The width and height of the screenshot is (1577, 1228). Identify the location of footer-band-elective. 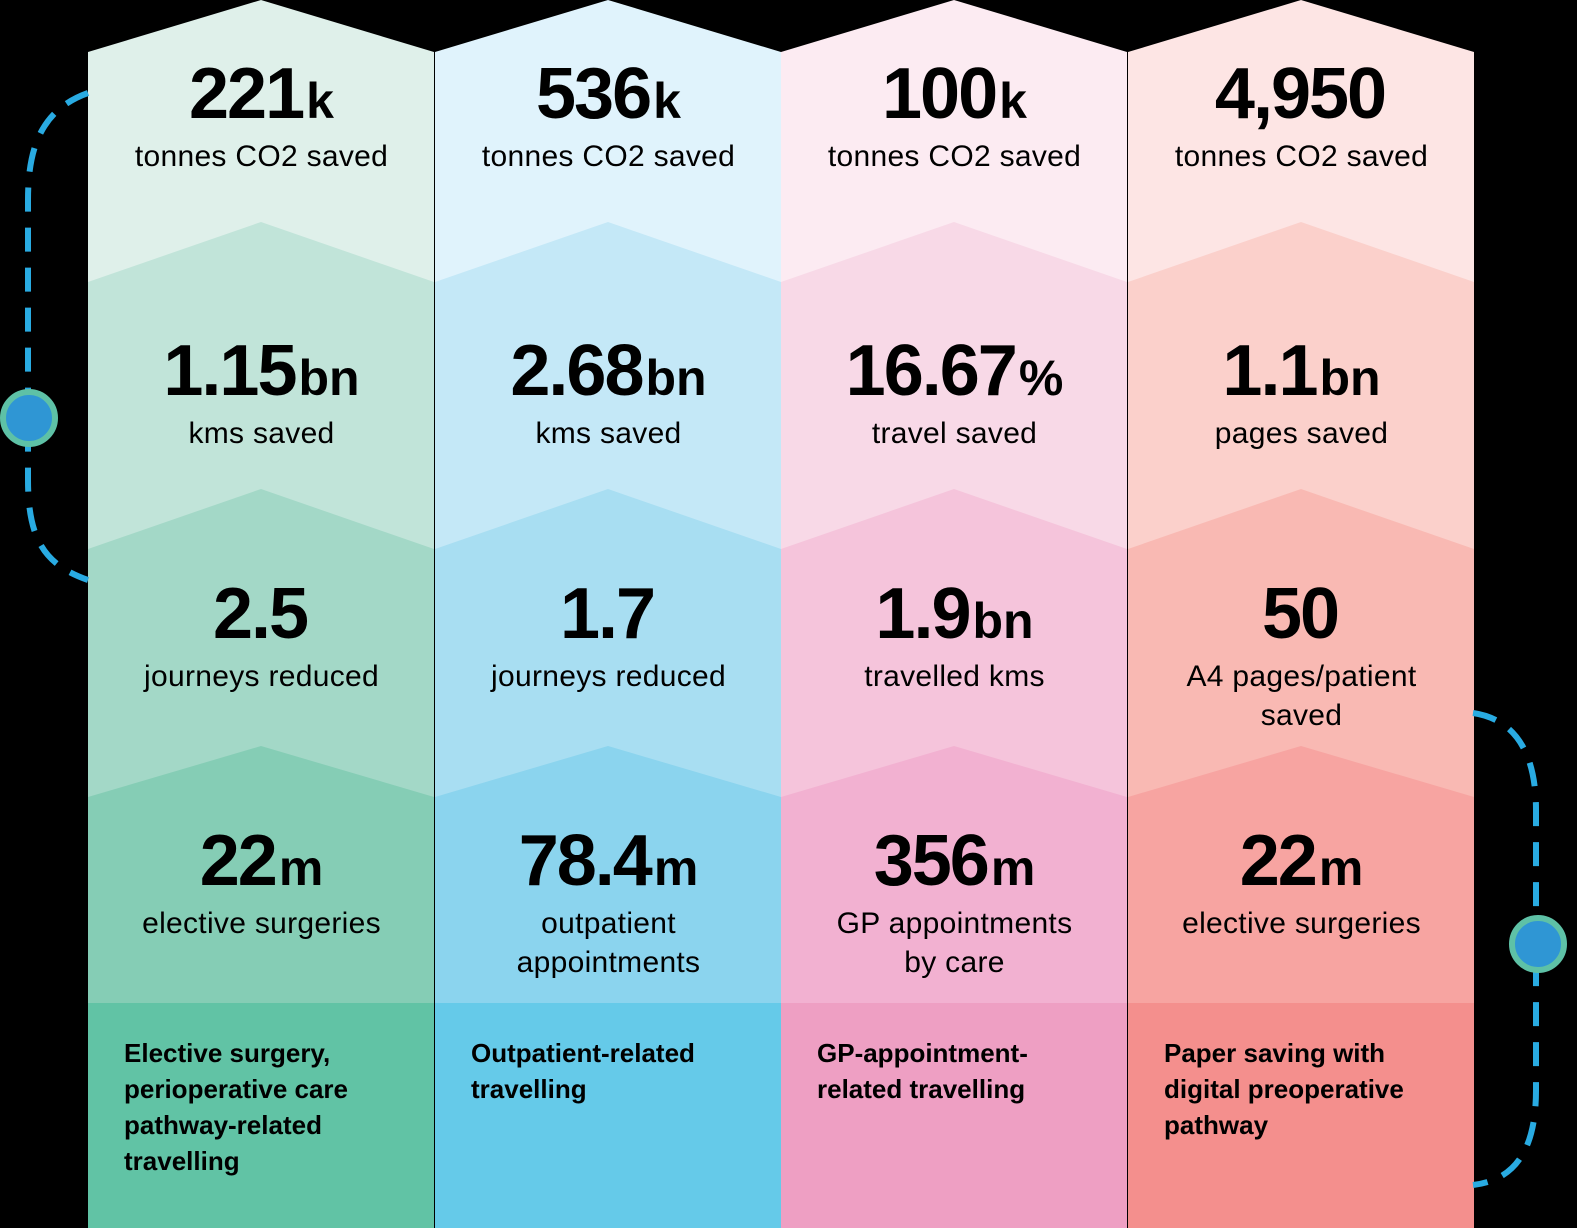
(261, 1115).